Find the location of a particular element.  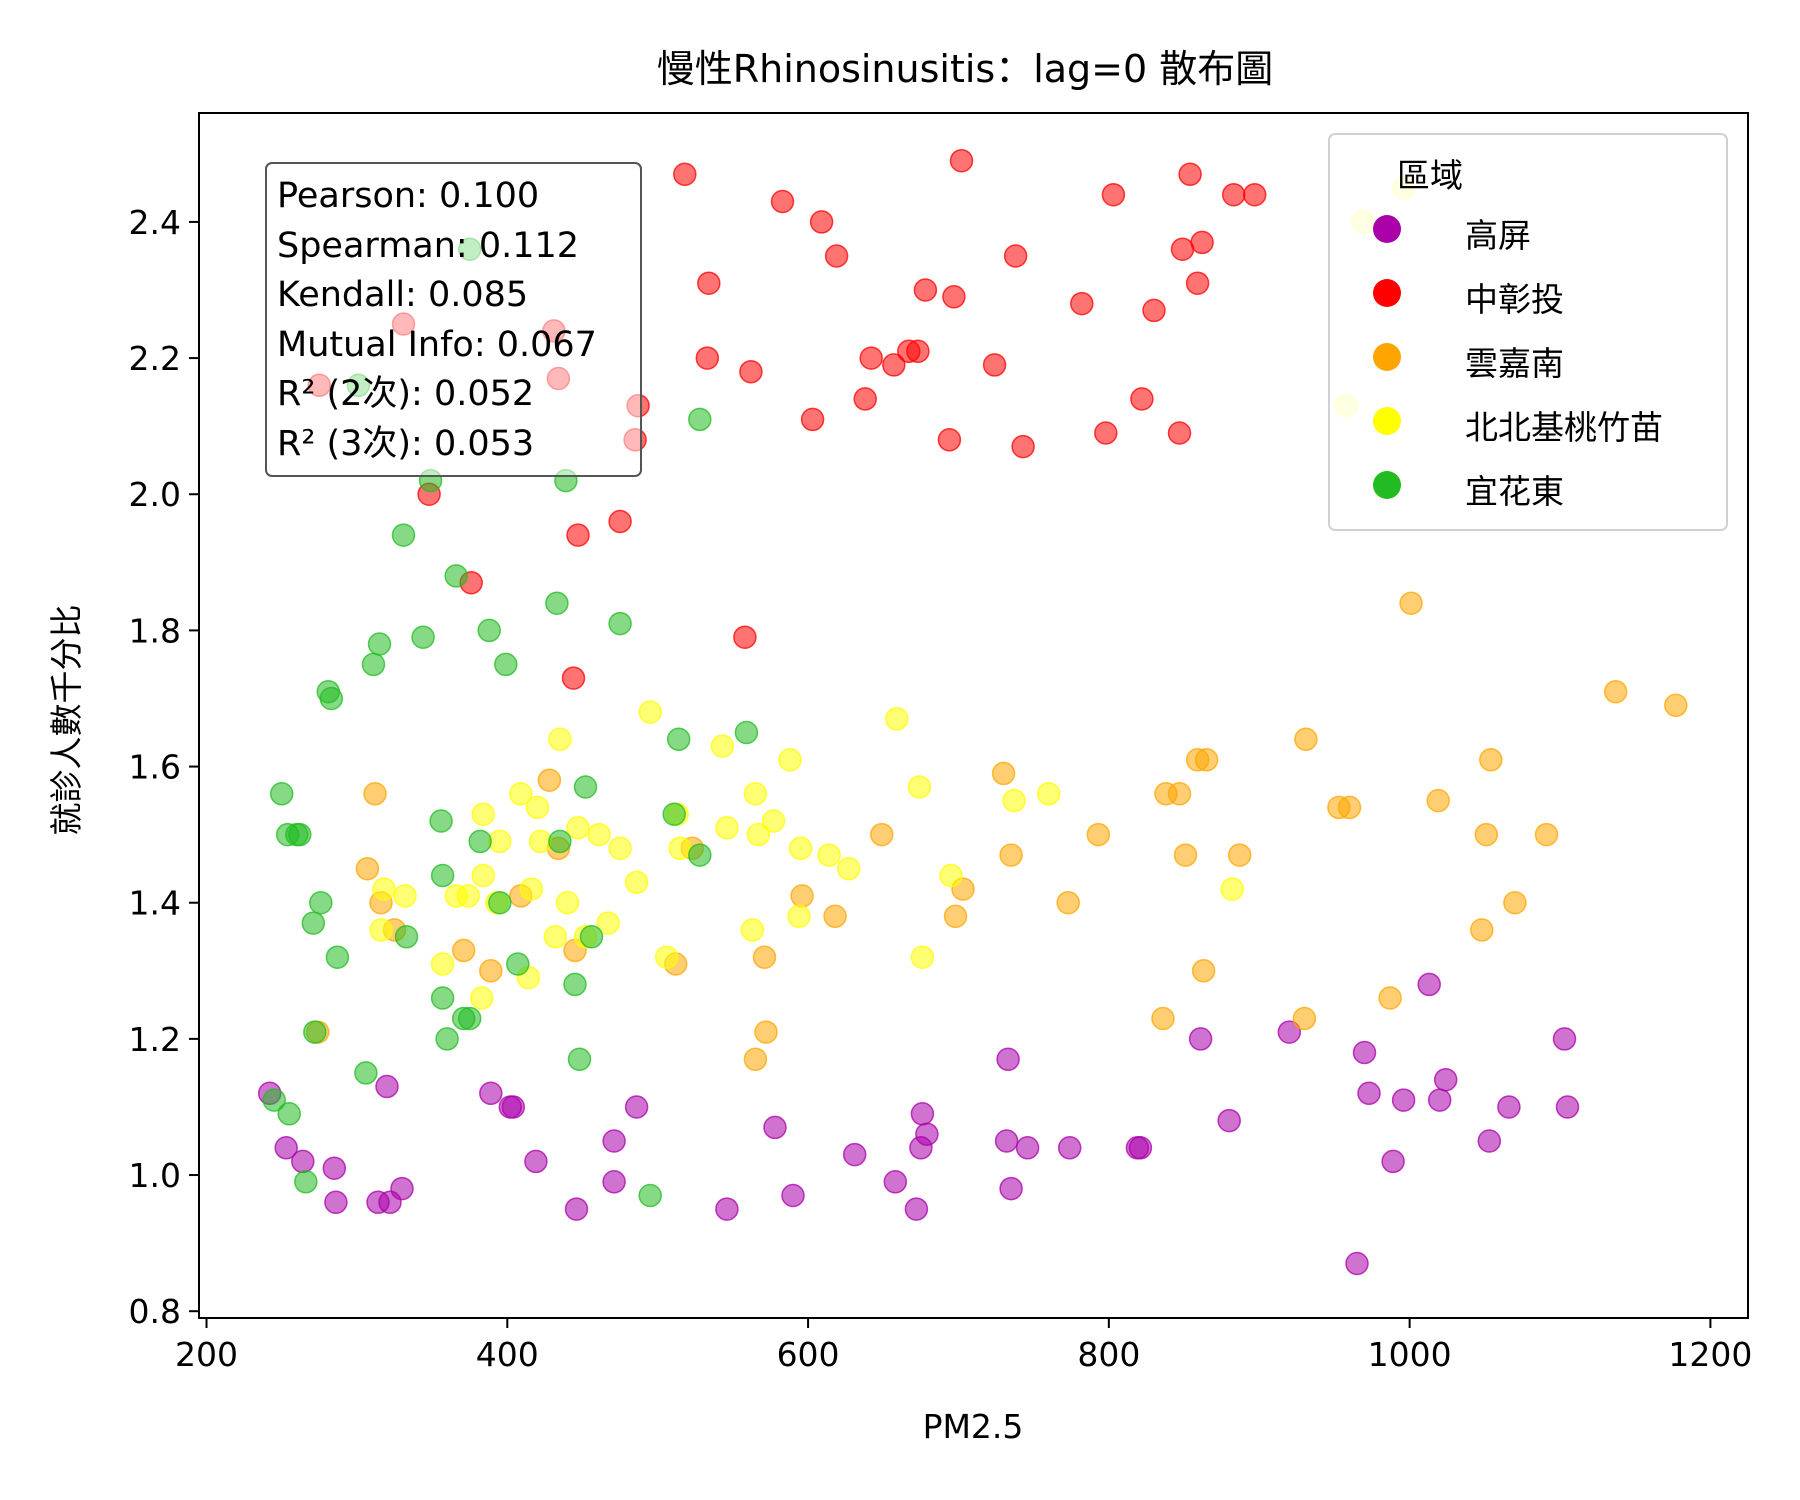

stat-pearson: Pearson: 0.100 is located at coordinates (408, 196).